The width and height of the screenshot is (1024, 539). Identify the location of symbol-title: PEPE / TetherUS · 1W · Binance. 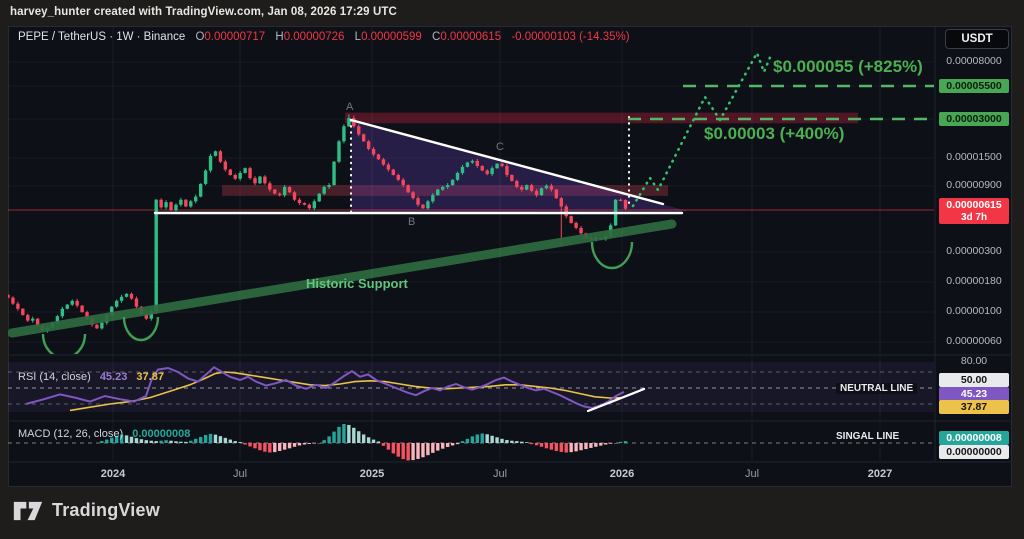
(102, 37).